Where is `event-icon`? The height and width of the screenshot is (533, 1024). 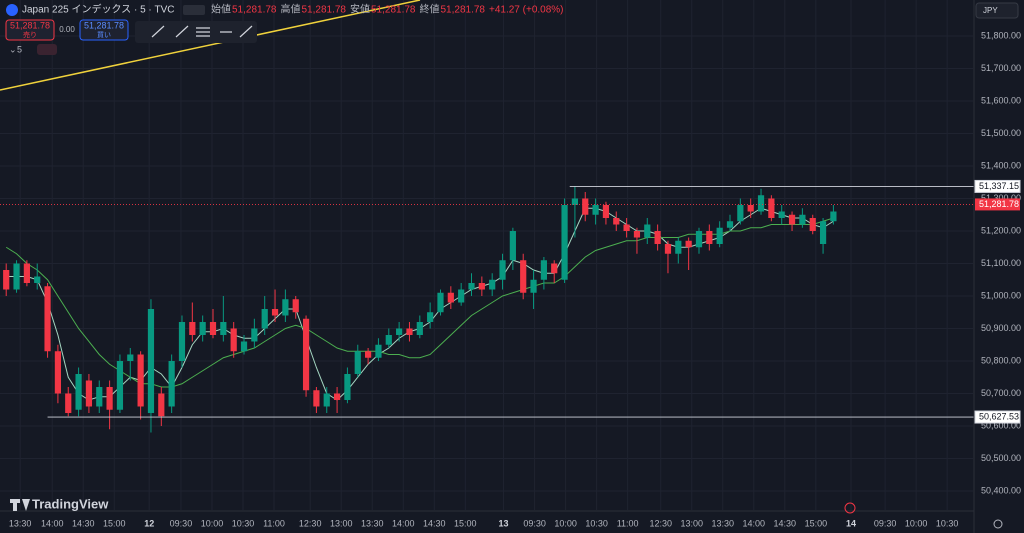 event-icon is located at coordinates (850, 508).